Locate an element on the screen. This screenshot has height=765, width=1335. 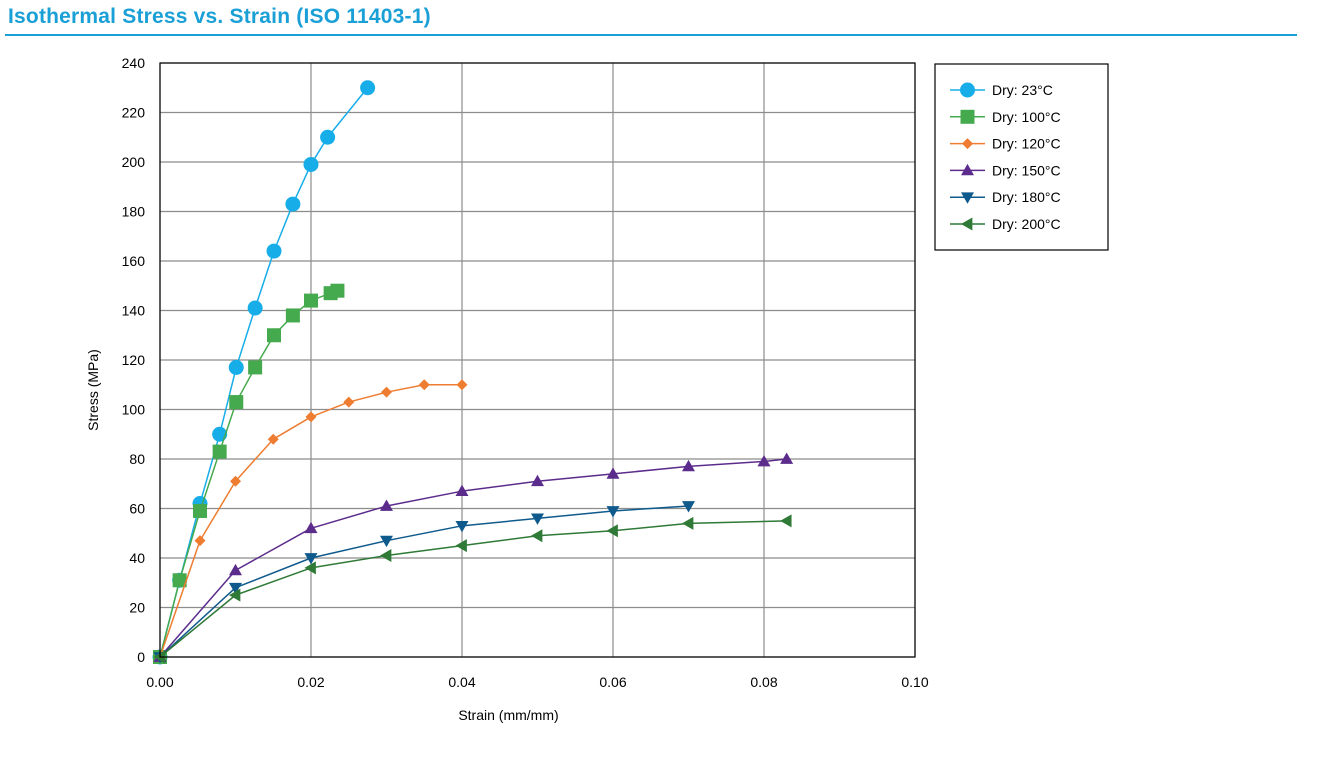
legend-entry: Dry: 23°C is located at coordinates (1022, 90).